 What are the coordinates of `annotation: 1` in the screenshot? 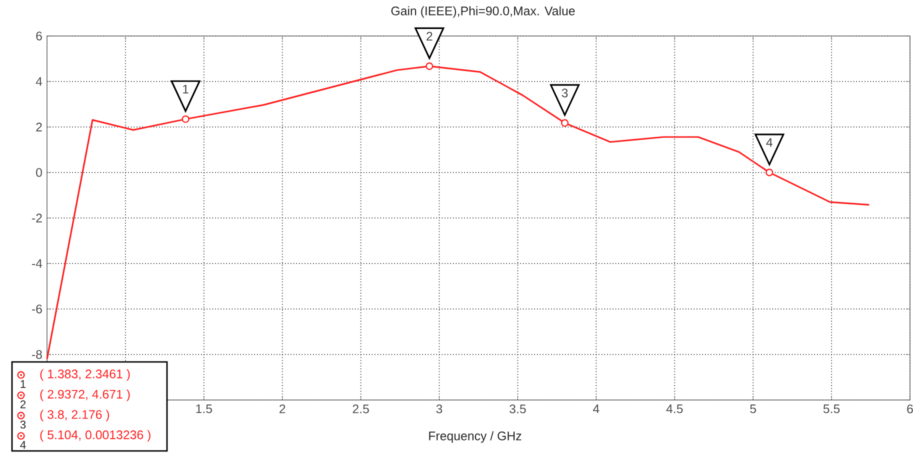 It's located at (185, 89).